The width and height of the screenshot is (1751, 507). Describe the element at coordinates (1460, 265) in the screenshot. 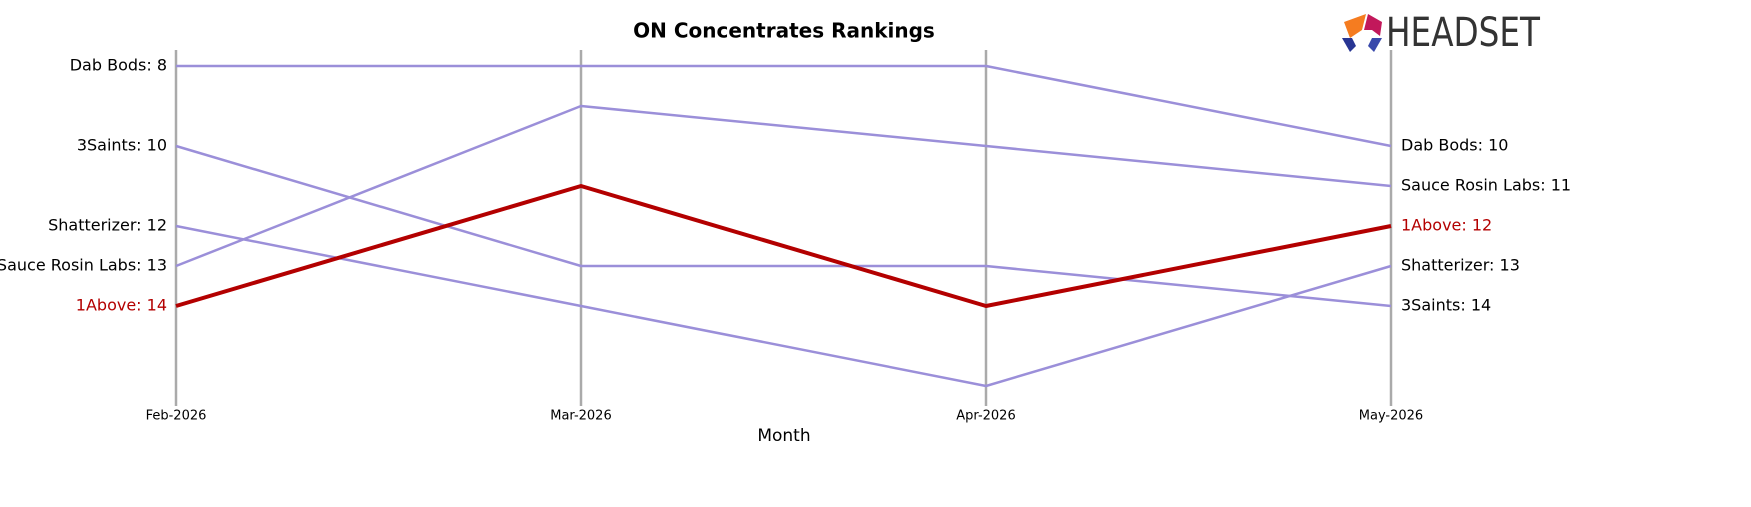

I see `rank-label: Shatterizer: 13` at that location.